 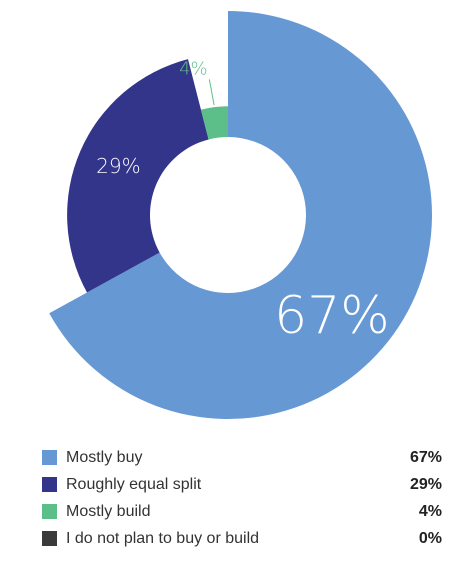 I want to click on legend-item-roughly-equal-split: Roughly equal split 29%, so click(x=242, y=484).